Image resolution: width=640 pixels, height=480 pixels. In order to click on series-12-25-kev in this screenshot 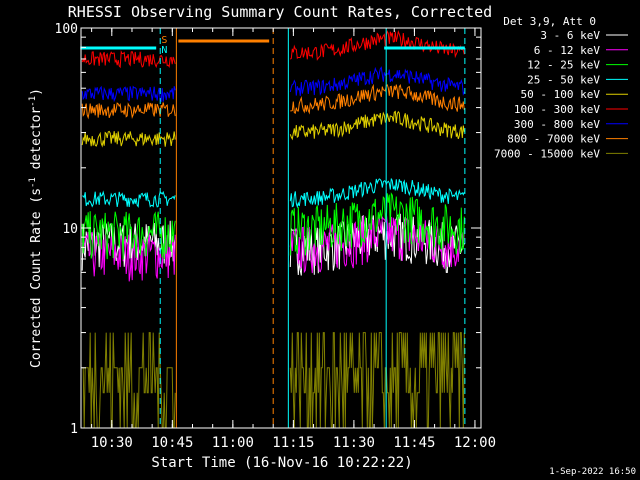, I will do `click(273, 226)`.